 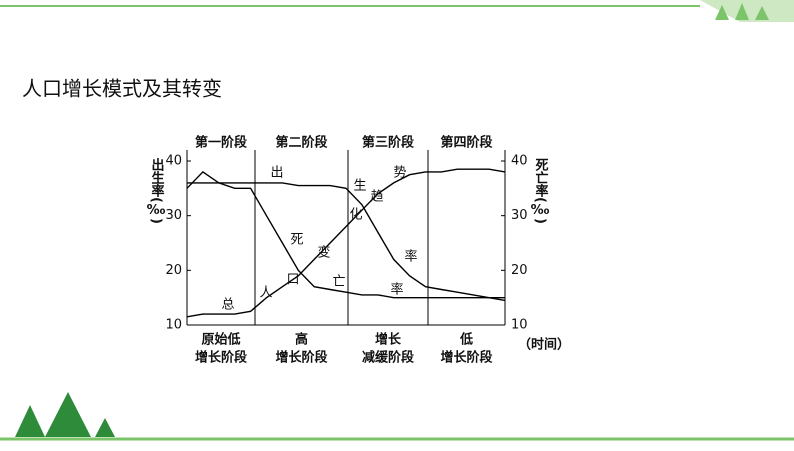 I want to click on annotation: 口, so click(x=292, y=280).